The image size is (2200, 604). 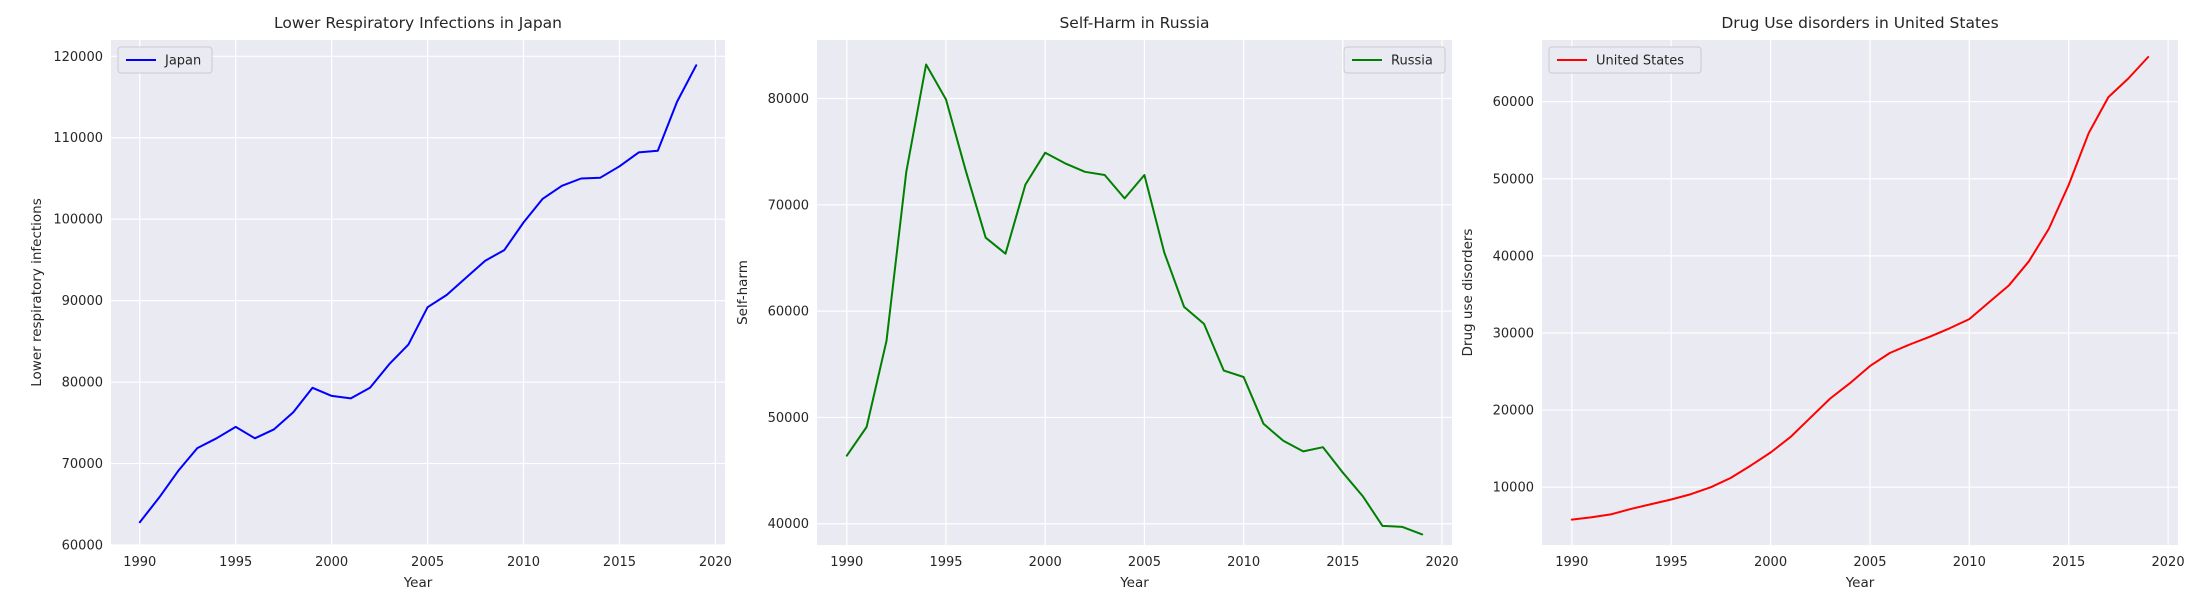 I want to click on chart-title: Self-Harm in Russia, so click(x=1134, y=23).